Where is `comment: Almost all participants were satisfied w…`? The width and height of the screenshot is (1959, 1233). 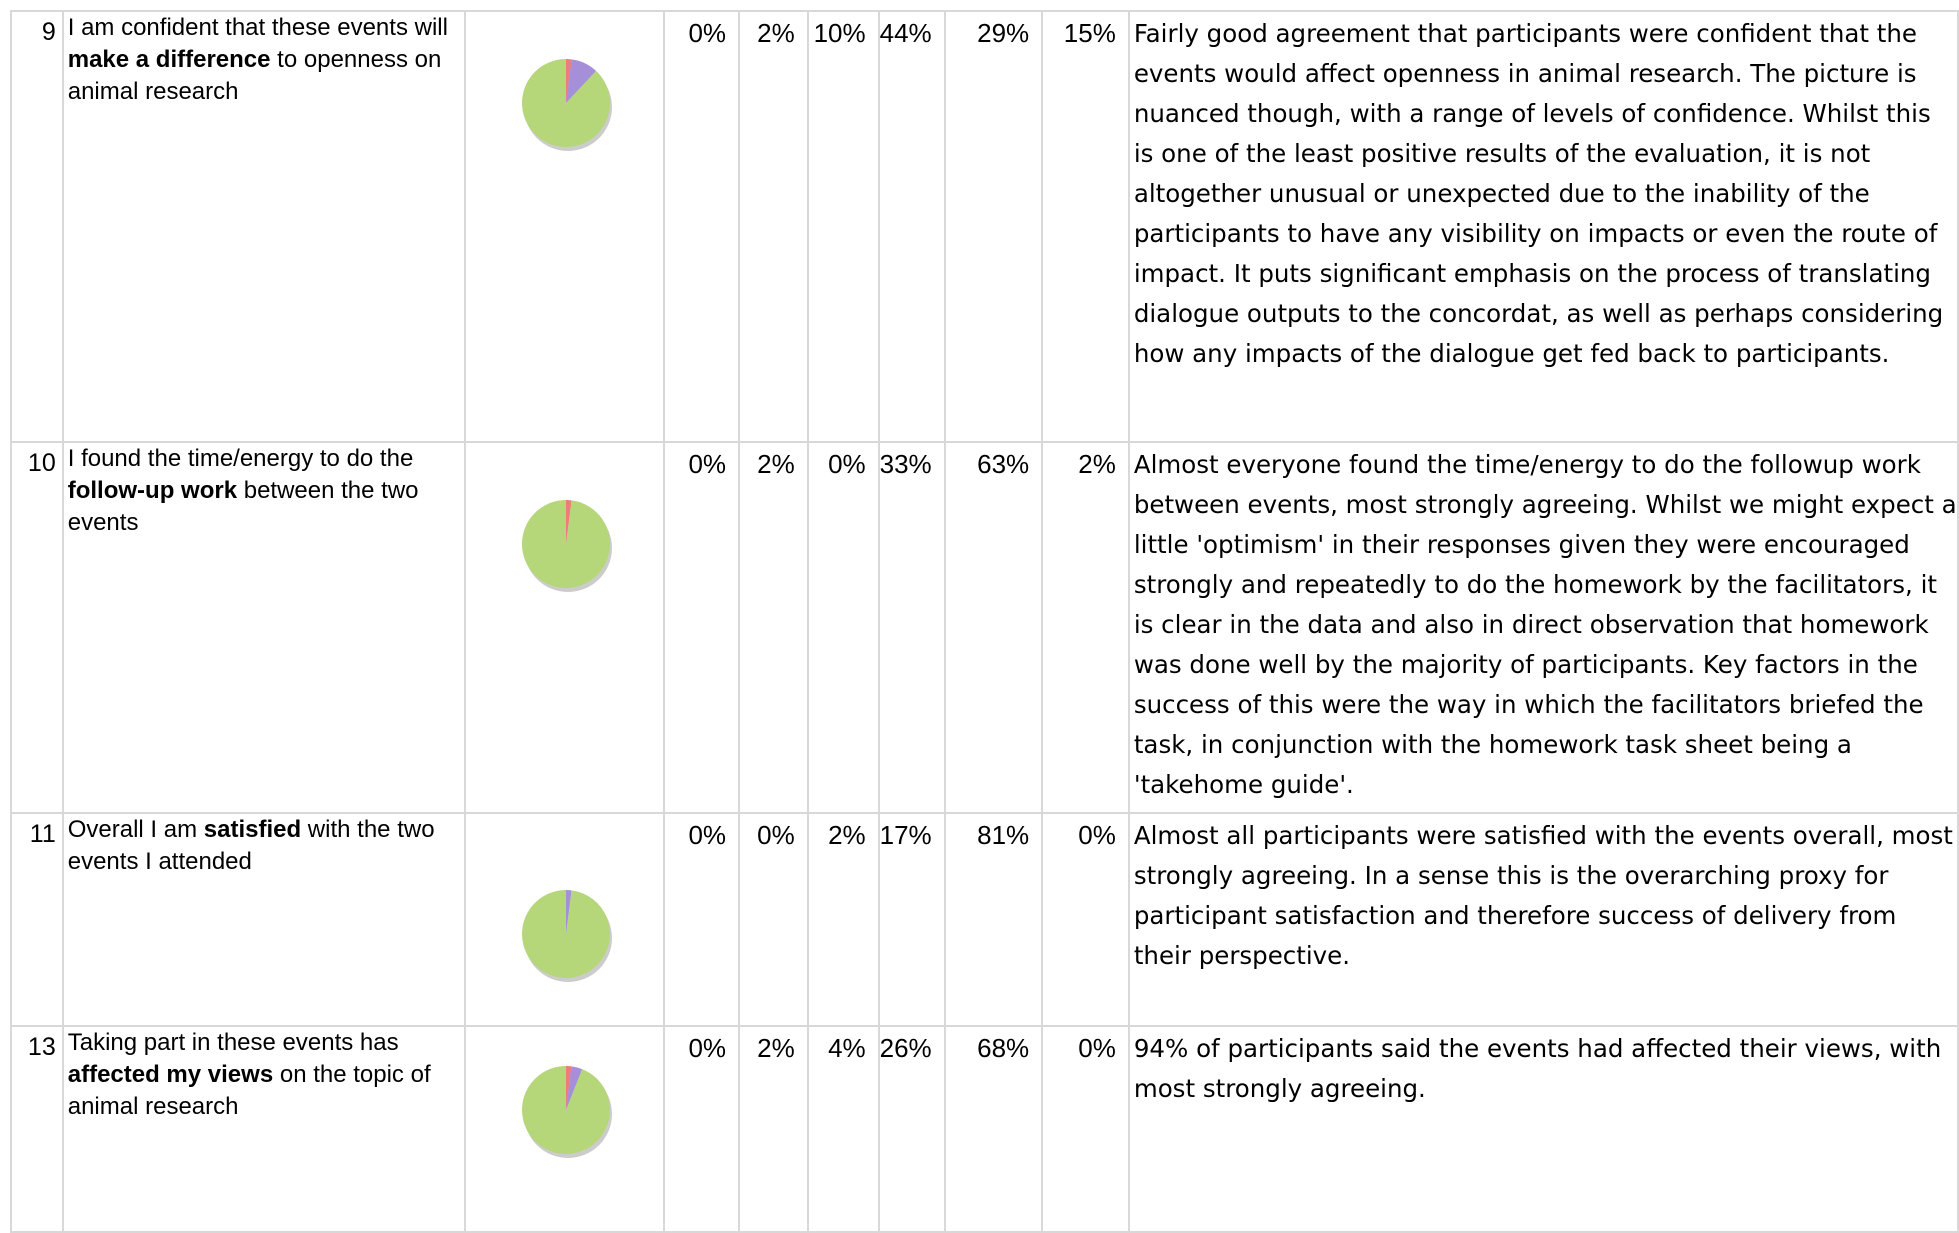
comment: Almost all participants were satisfied w… is located at coordinates (1543, 895).